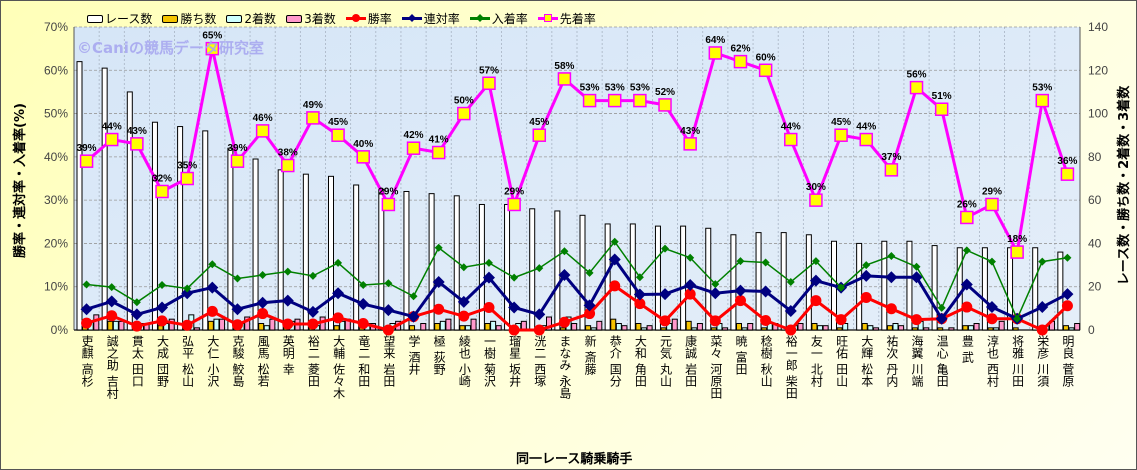 The image size is (1137, 470). Describe the element at coordinates (615, 375) in the screenshot. I see `jockey-family-name: 国分` at that location.